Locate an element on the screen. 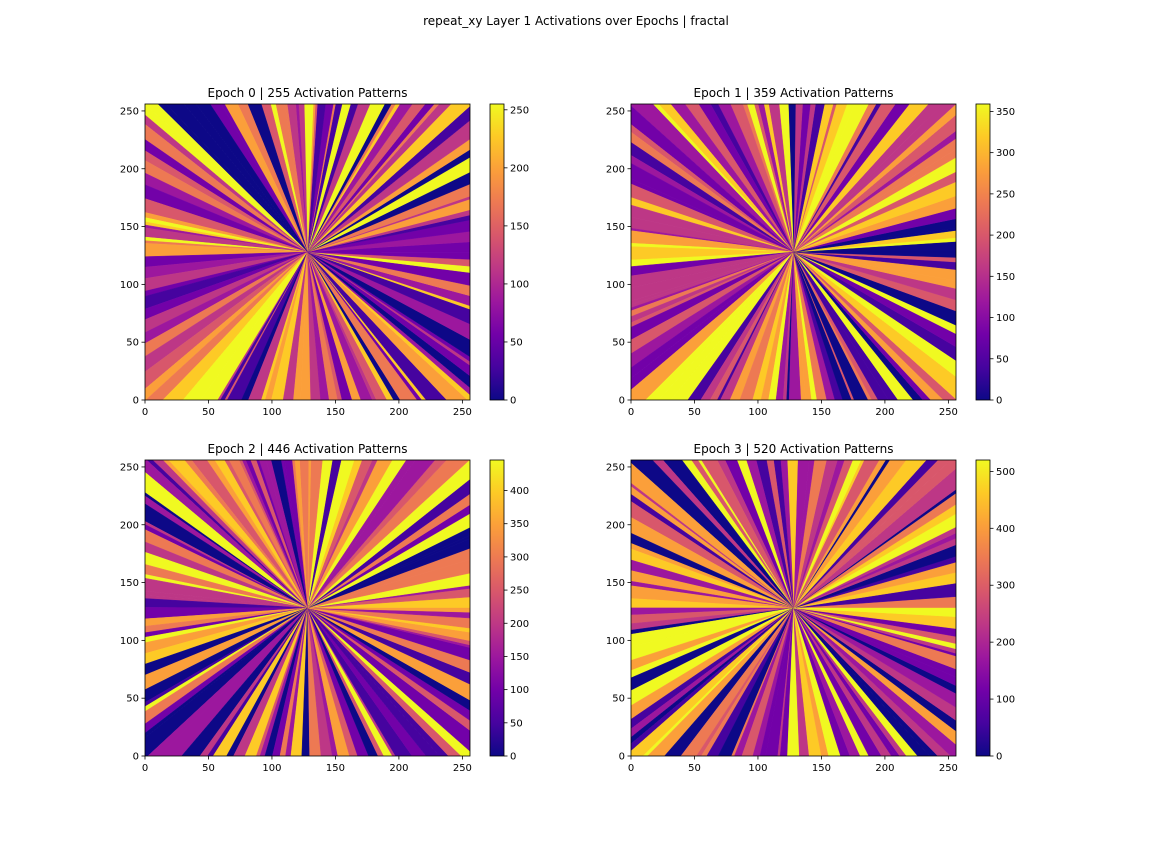 This screenshot has width=1152, height=864. axes-frame is located at coordinates (307, 608).